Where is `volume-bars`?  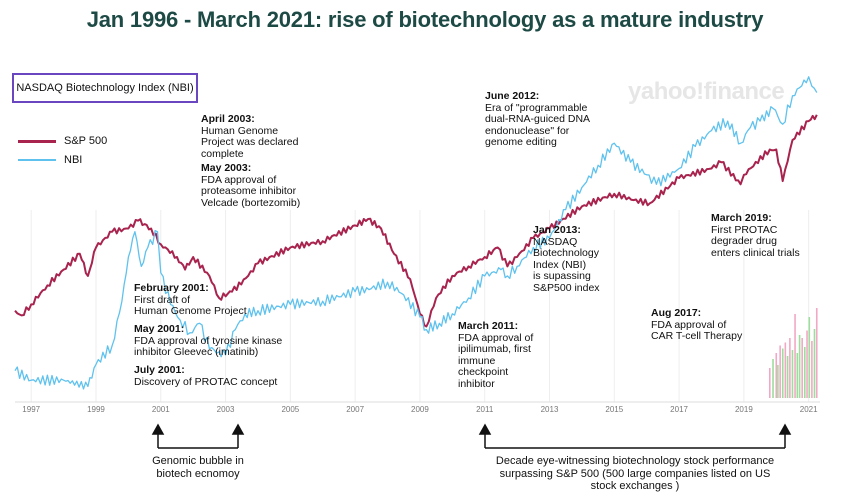 volume-bars is located at coordinates (793, 353).